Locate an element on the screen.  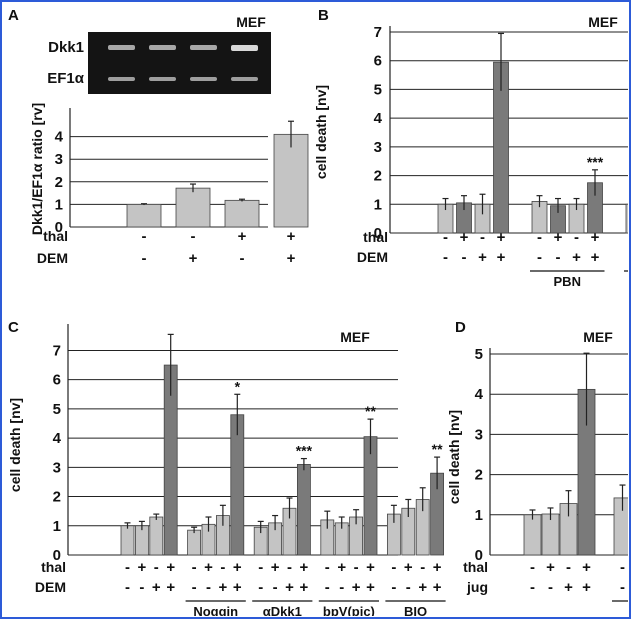
y-tick-label: 7 is located at coordinates (57, 350).